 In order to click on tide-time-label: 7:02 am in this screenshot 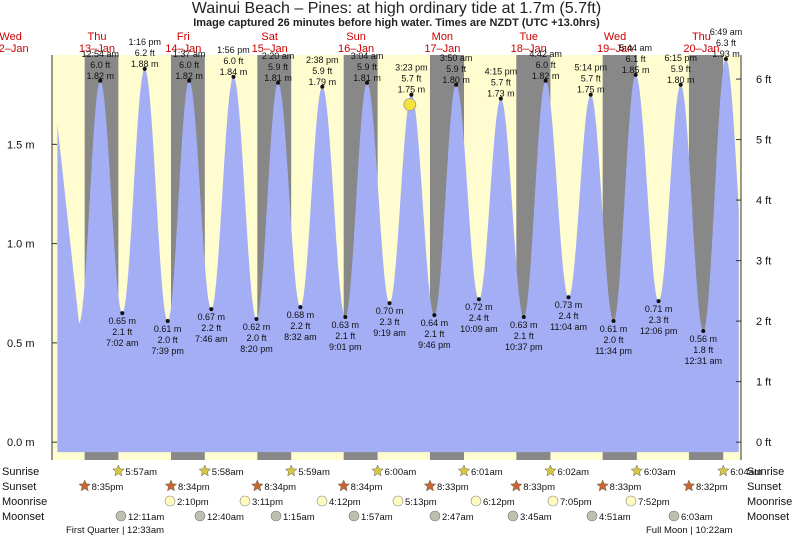, I will do `click(122, 343)`.